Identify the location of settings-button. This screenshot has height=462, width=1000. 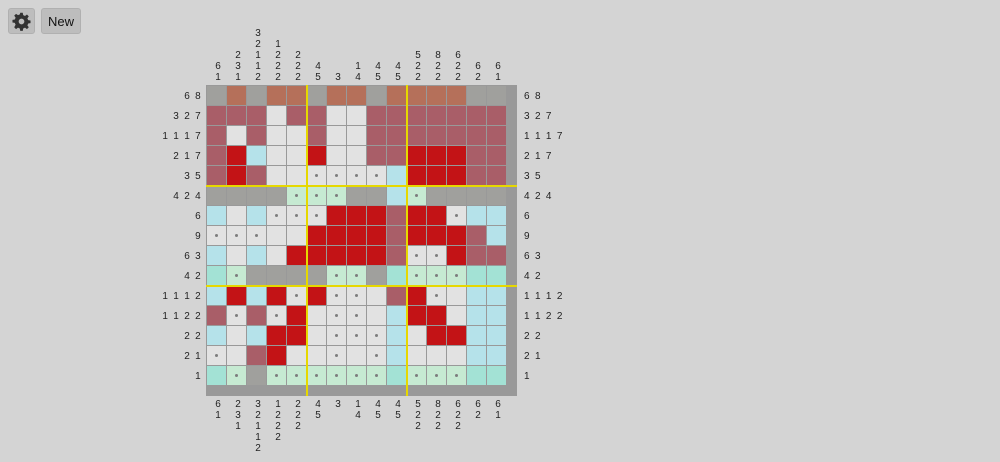
(21, 21).